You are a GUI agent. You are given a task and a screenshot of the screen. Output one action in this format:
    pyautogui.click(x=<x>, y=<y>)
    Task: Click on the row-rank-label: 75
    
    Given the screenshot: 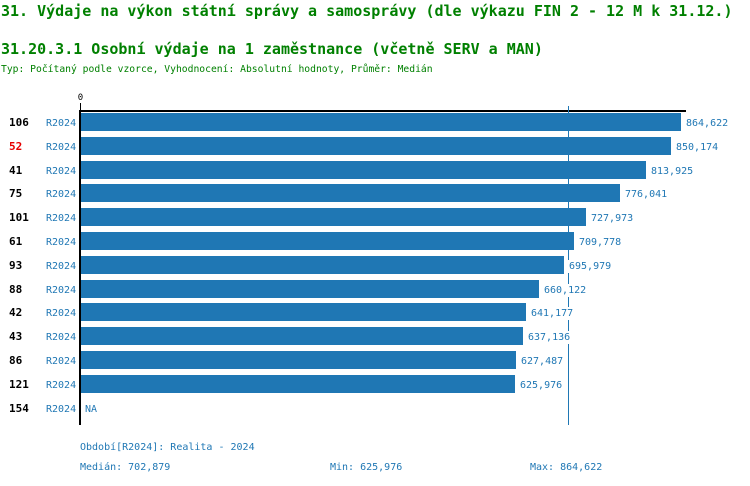 What is the action you would take?
    pyautogui.click(x=16, y=194)
    